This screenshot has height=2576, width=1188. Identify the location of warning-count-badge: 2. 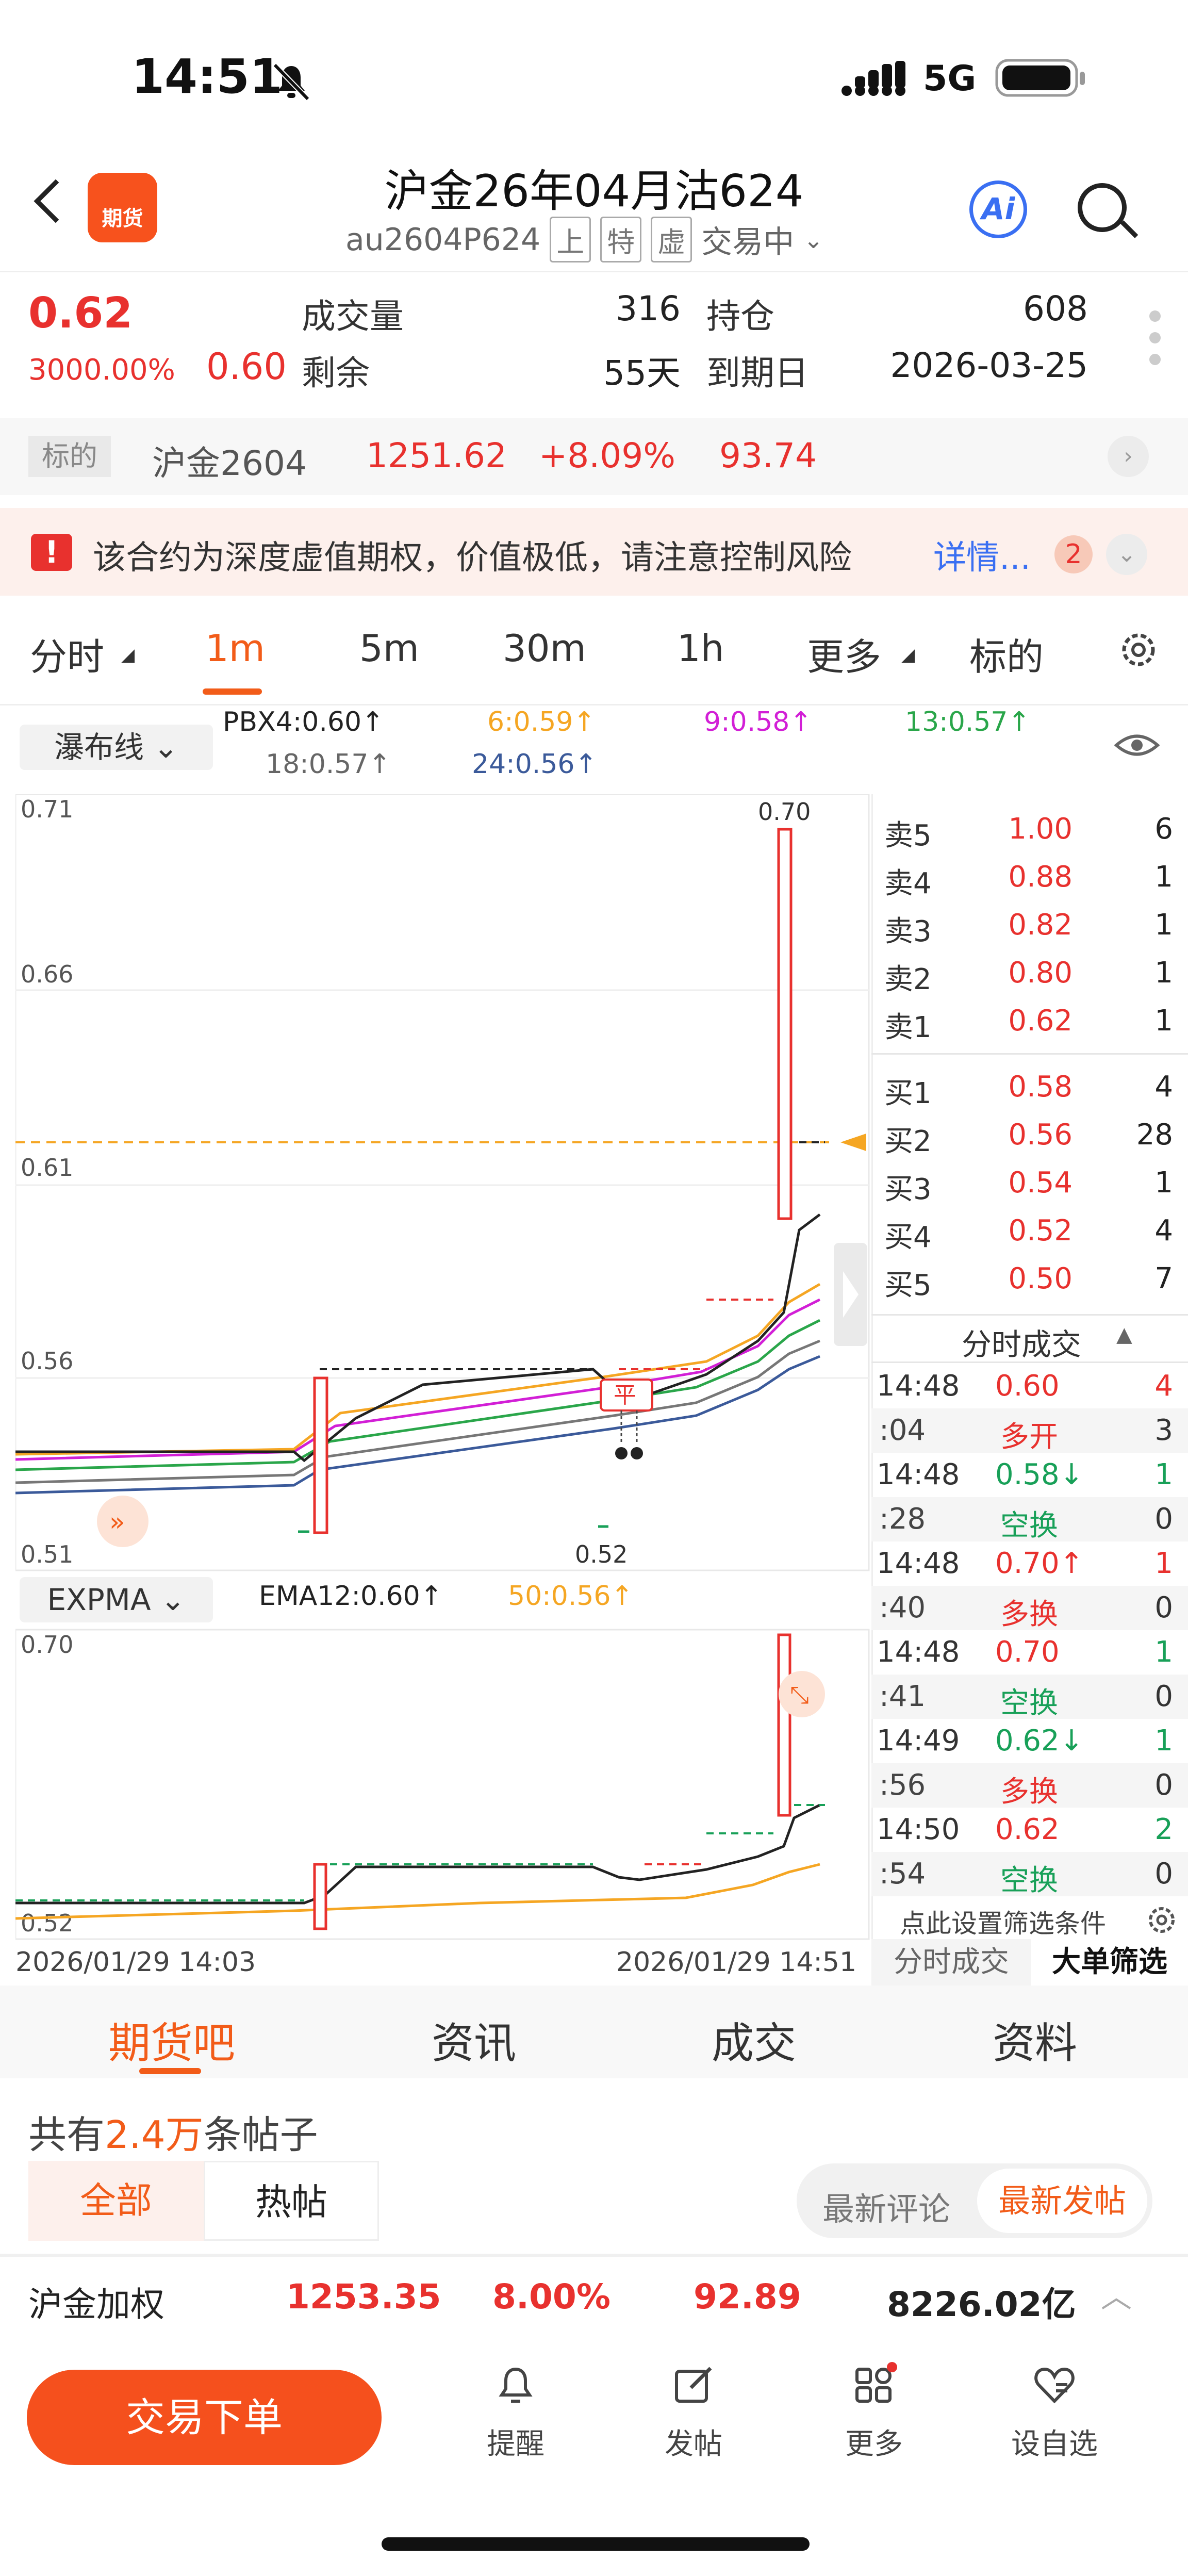
(1073, 554).